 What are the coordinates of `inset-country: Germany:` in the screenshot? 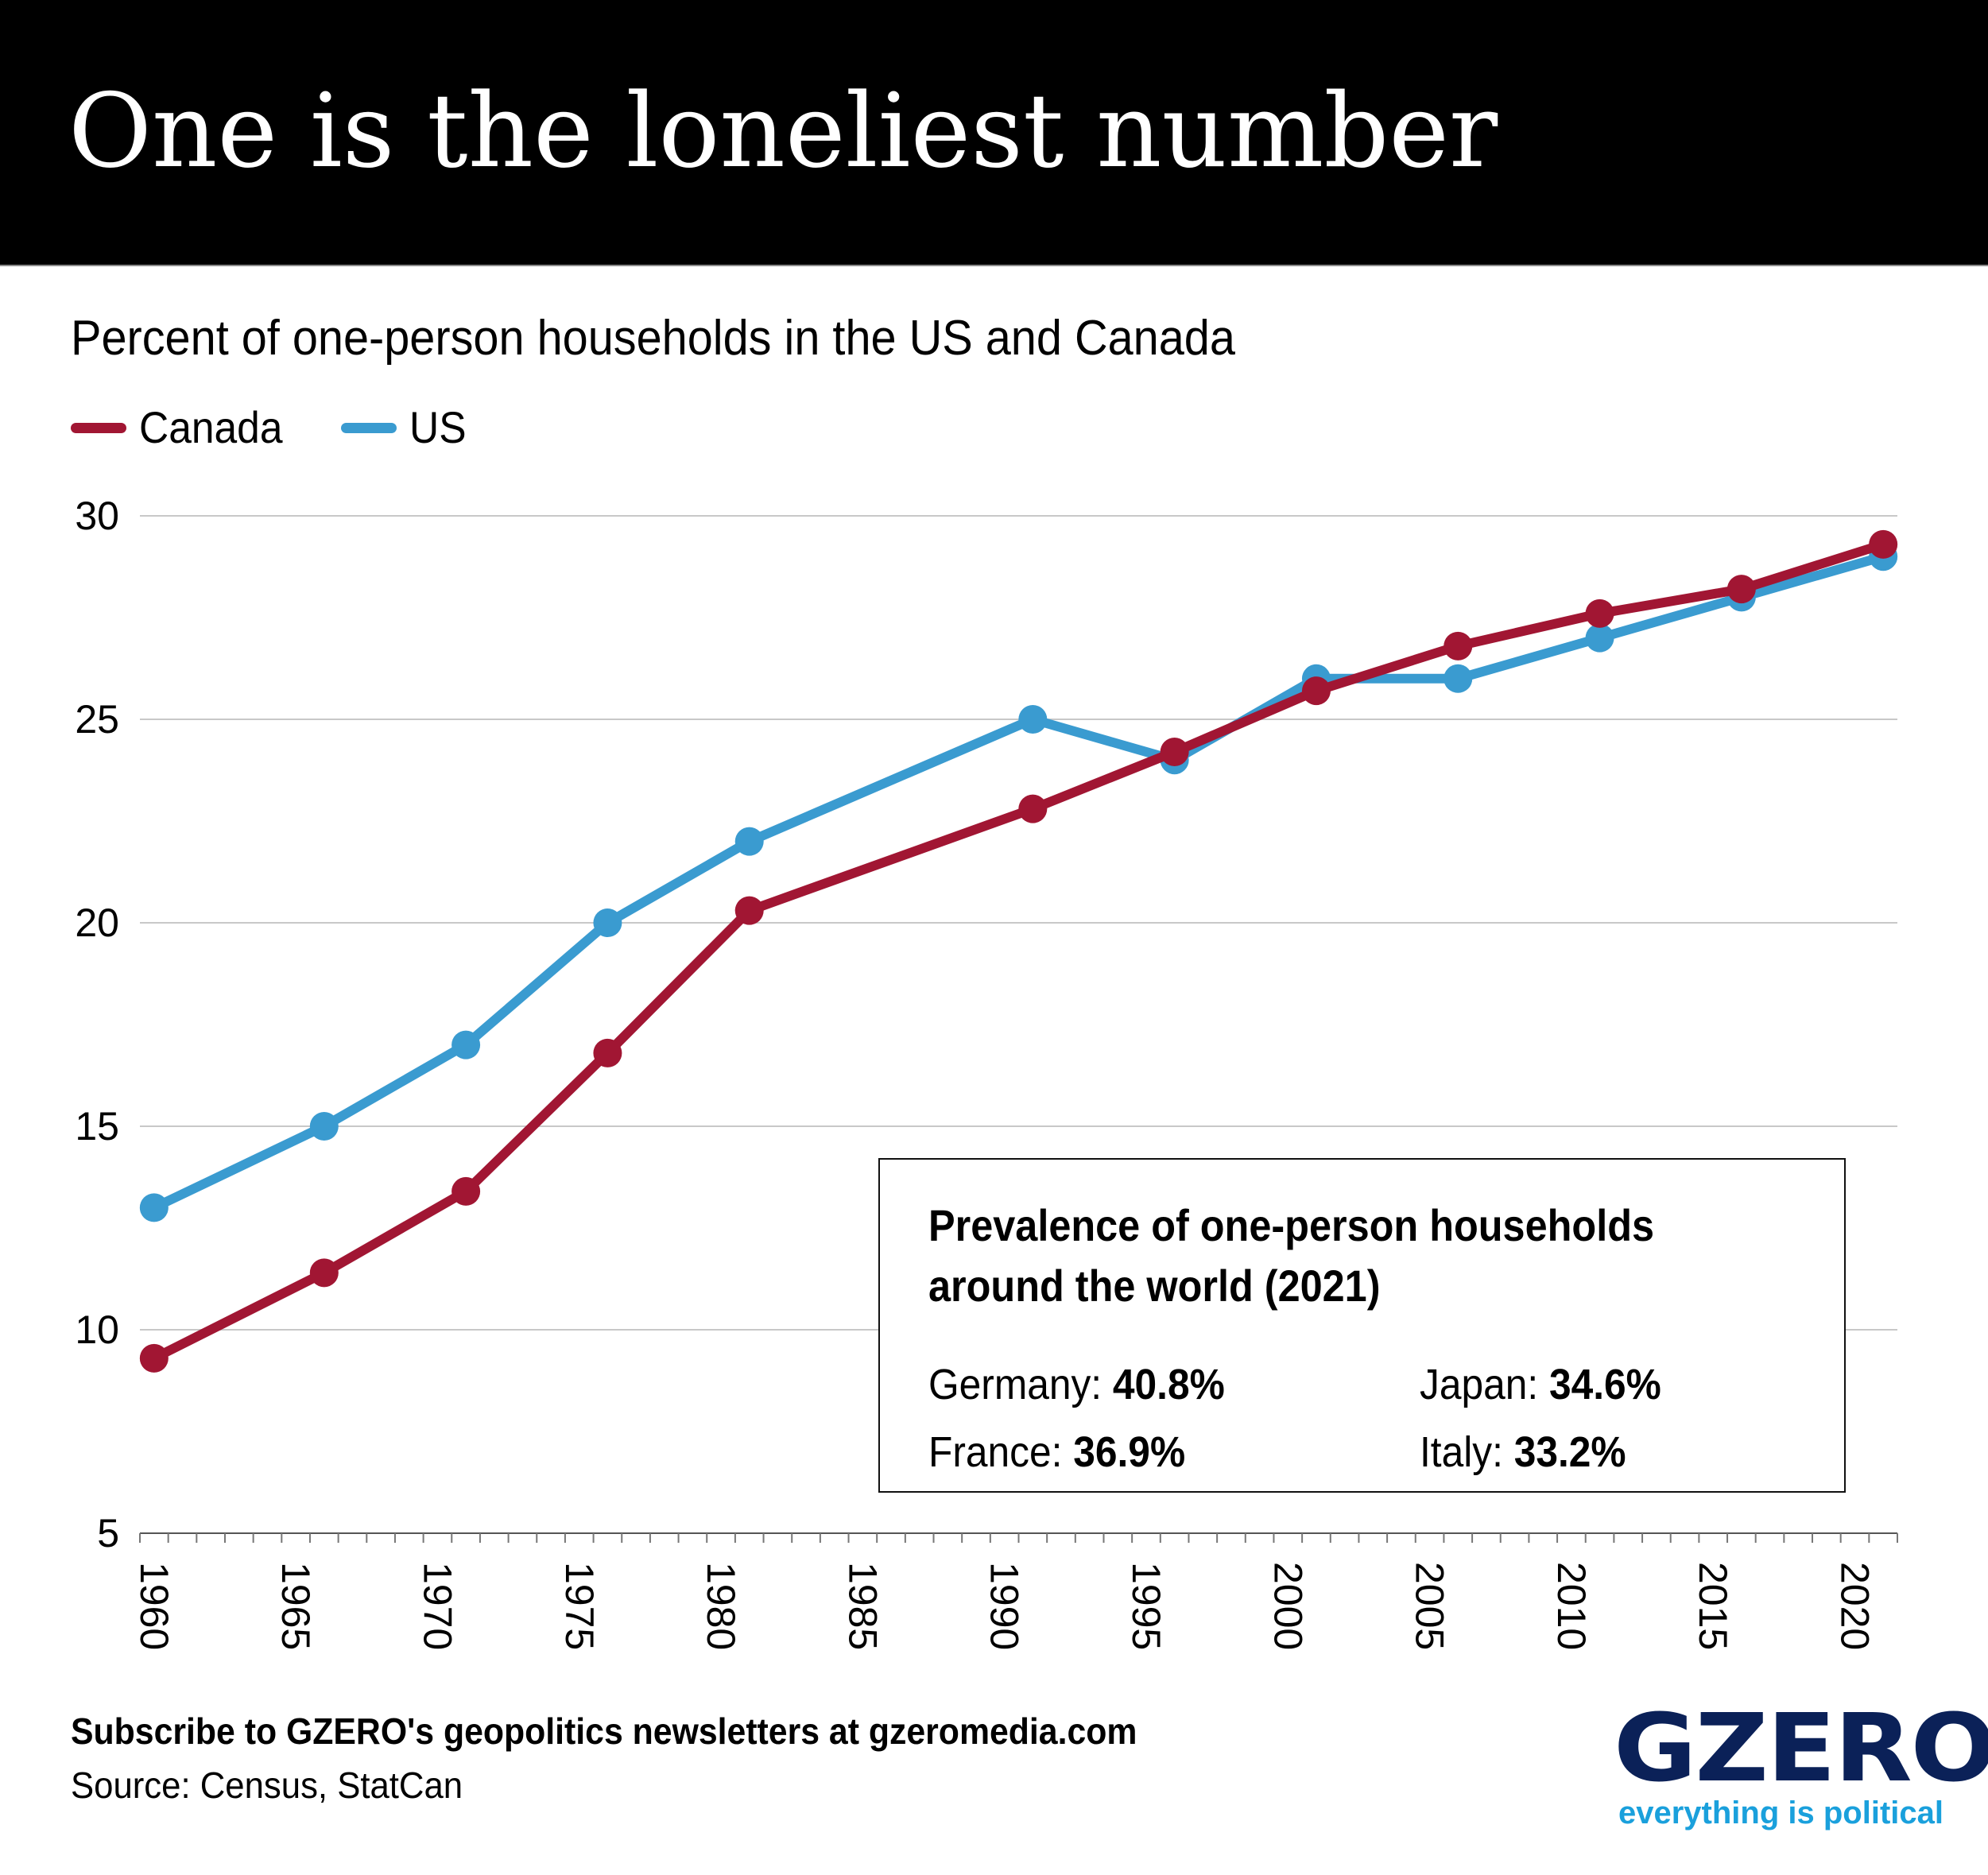 It's located at (1015, 1384).